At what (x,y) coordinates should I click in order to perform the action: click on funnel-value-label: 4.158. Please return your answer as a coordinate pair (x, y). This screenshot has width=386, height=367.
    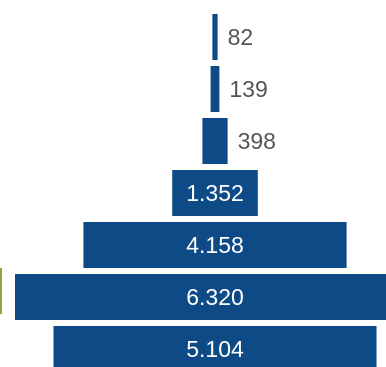
    Looking at the image, I should click on (215, 245).